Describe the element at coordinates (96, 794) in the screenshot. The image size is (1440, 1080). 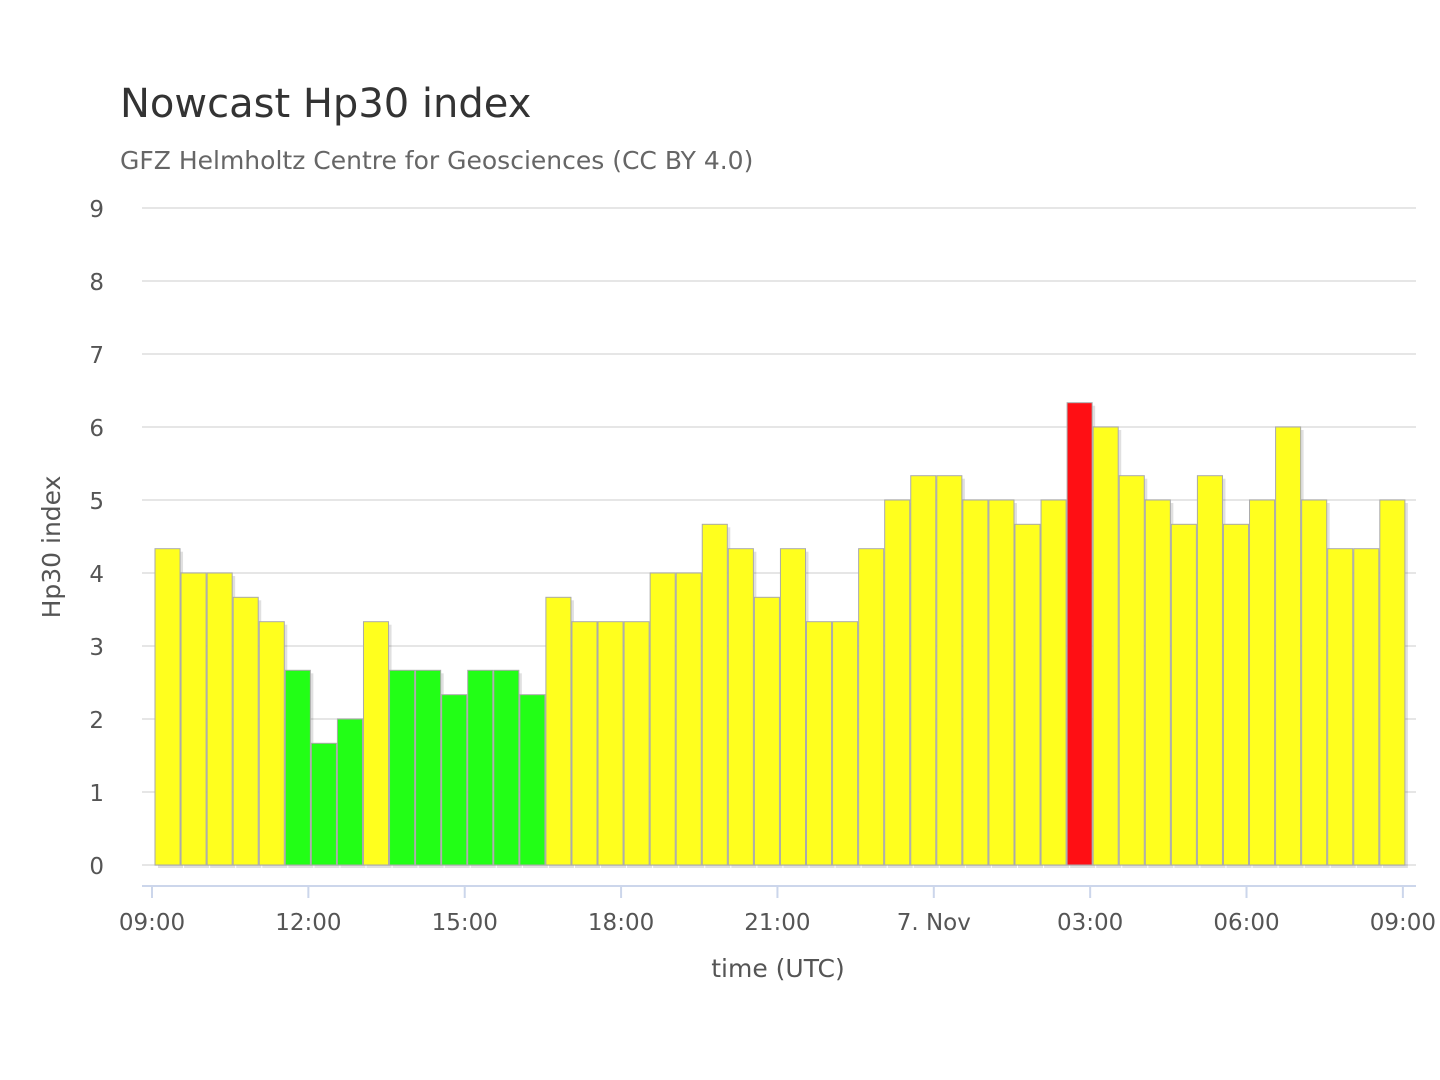
I see `y-tick-label: 1` at that location.